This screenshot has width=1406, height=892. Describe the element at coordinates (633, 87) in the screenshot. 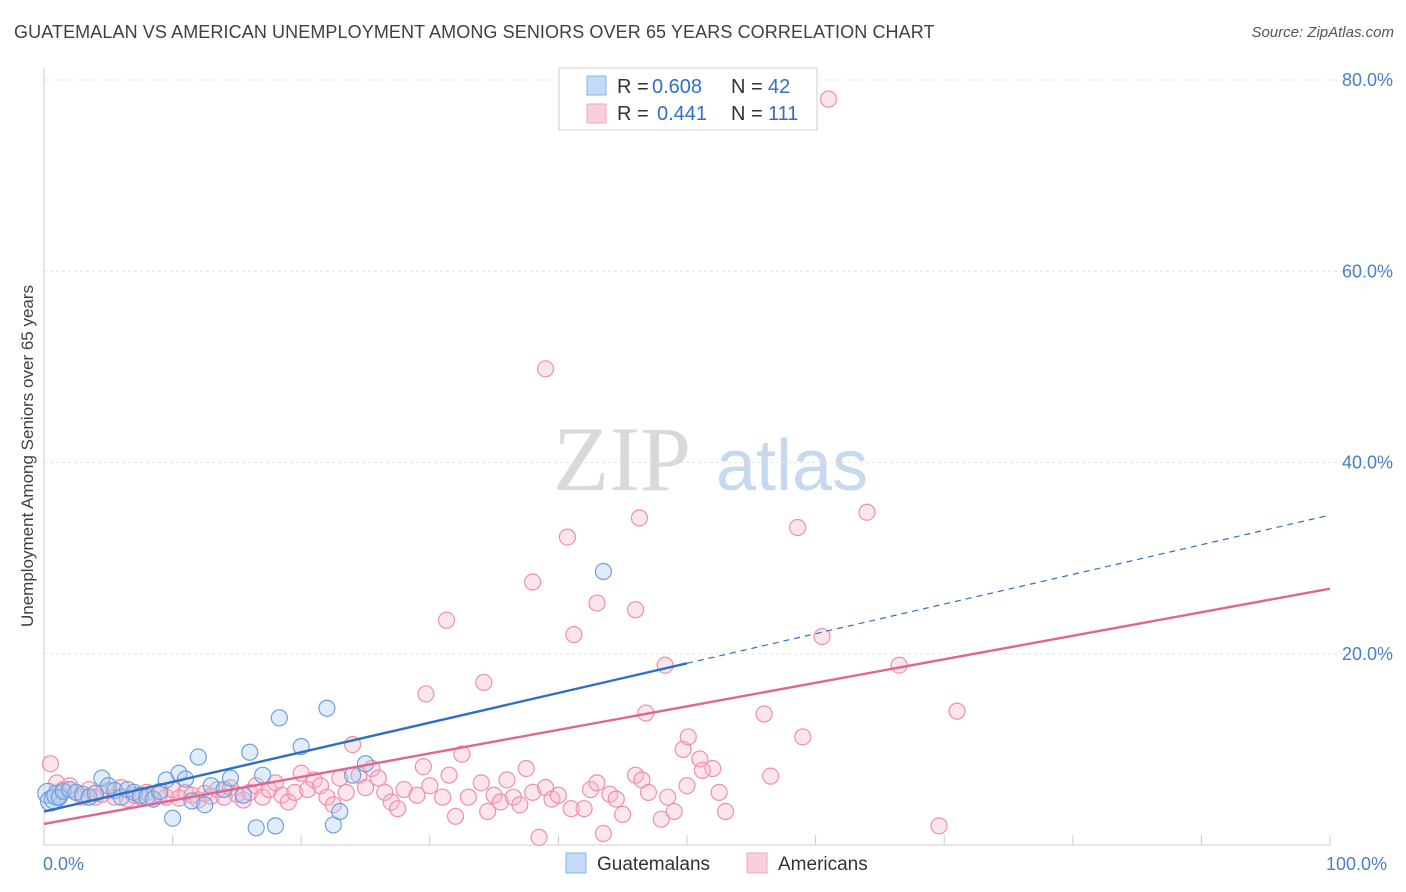

I see `legend-r-label-1: R =` at that location.